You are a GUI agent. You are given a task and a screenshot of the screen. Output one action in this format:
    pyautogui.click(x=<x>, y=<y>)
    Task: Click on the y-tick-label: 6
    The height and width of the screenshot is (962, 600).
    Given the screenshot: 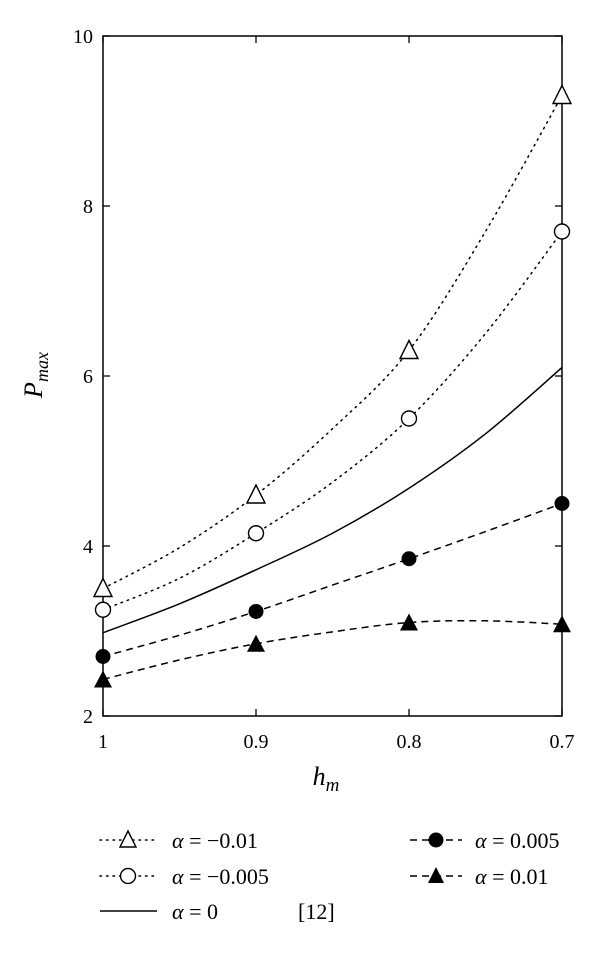 What is the action you would take?
    pyautogui.click(x=88, y=377)
    